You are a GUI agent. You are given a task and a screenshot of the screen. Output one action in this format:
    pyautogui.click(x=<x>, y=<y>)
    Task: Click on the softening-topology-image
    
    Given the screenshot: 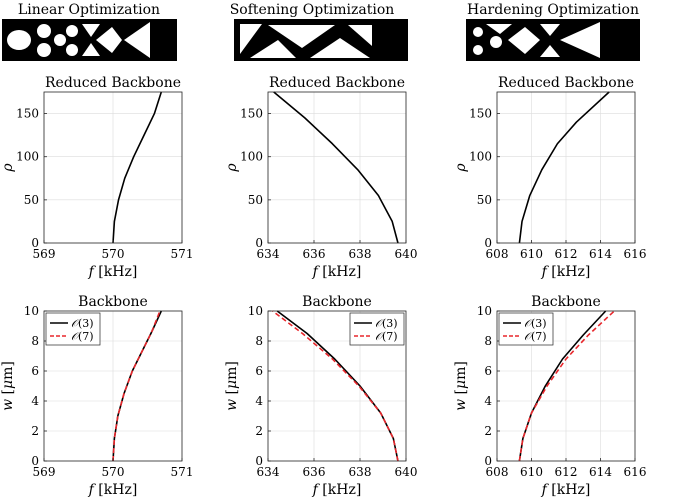 What is the action you would take?
    pyautogui.click(x=321, y=40)
    